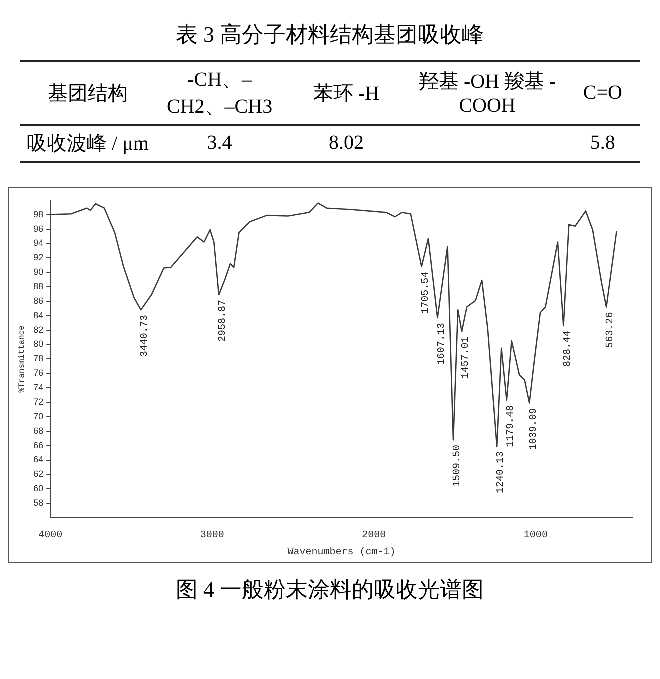 The height and width of the screenshot is (679, 660). What do you see at coordinates (330, 590) in the screenshot?
I see `text: 图 4 一般粉末涂料的吸收光谱图` at bounding box center [330, 590].